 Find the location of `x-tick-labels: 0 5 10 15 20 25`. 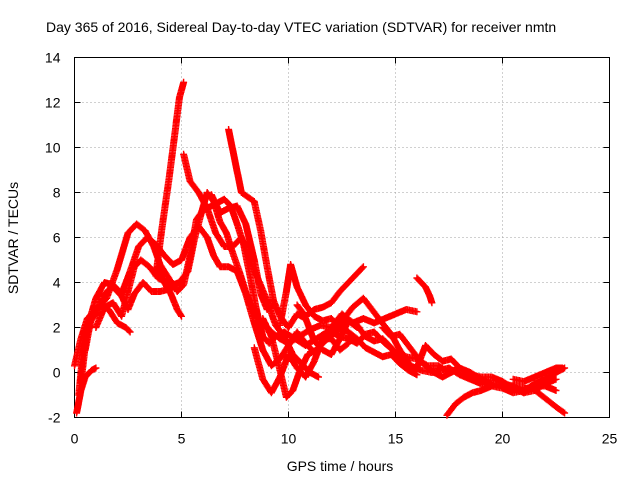

x-tick-labels: 0 5 10 15 20 25 is located at coordinates (344, 439).